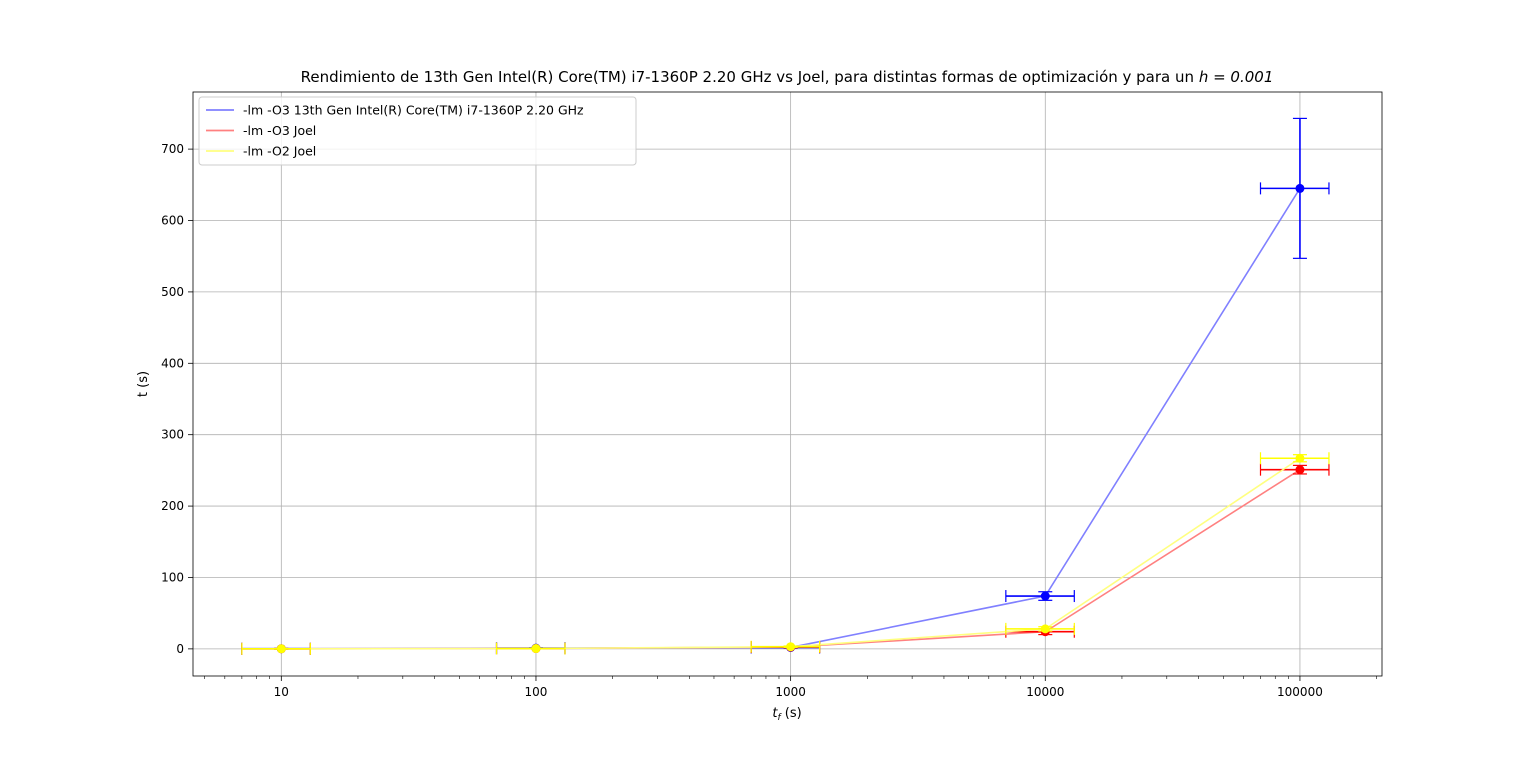 This screenshot has width=1536, height=759. Describe the element at coordinates (775, 713) in the screenshot. I see `x-axis-label-var: t` at that location.